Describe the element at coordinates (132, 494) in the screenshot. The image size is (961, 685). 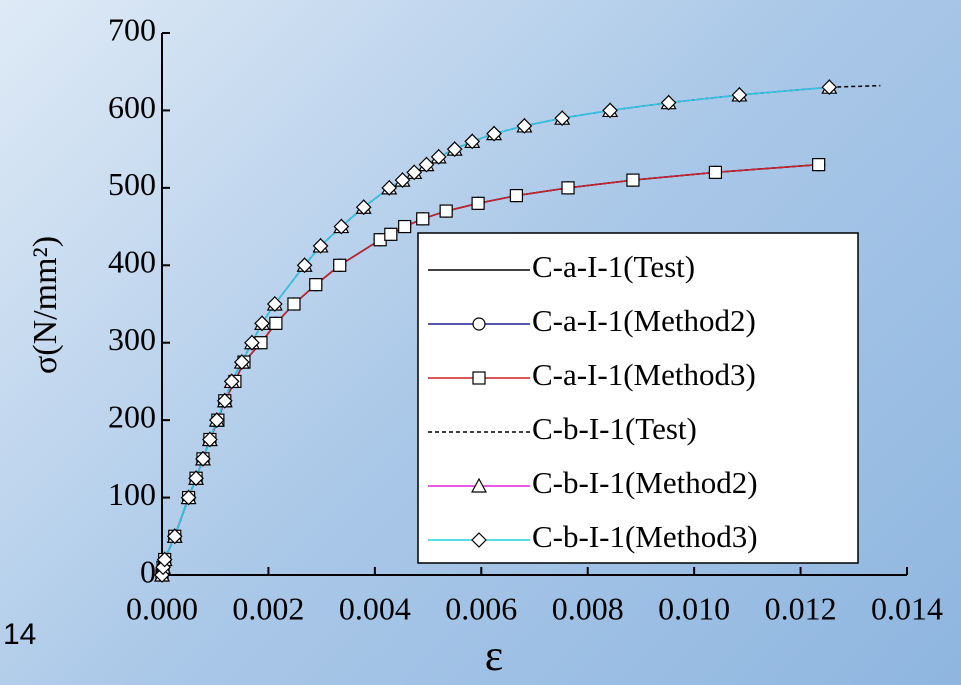
I see `y-tick-label: 100` at that location.